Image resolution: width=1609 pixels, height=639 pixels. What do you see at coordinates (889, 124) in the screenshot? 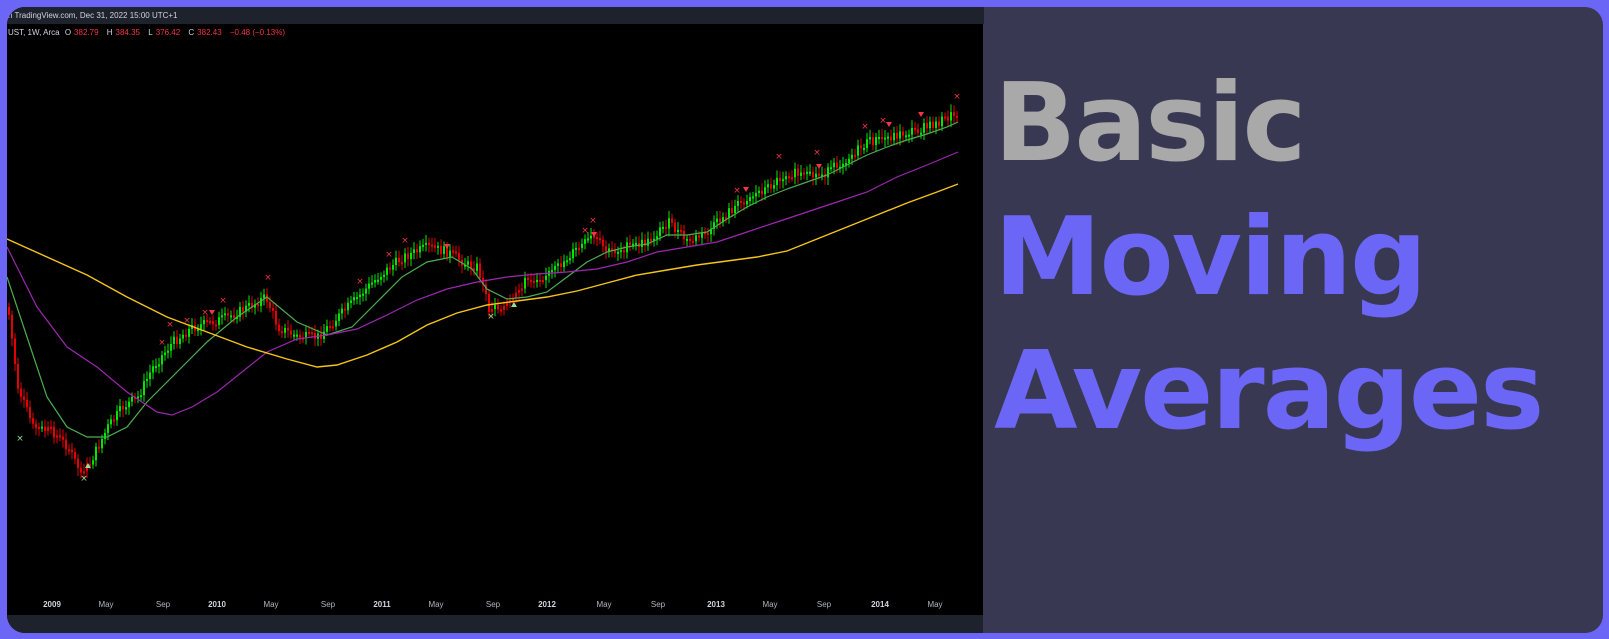
I see `sell-triangle-marker` at bounding box center [889, 124].